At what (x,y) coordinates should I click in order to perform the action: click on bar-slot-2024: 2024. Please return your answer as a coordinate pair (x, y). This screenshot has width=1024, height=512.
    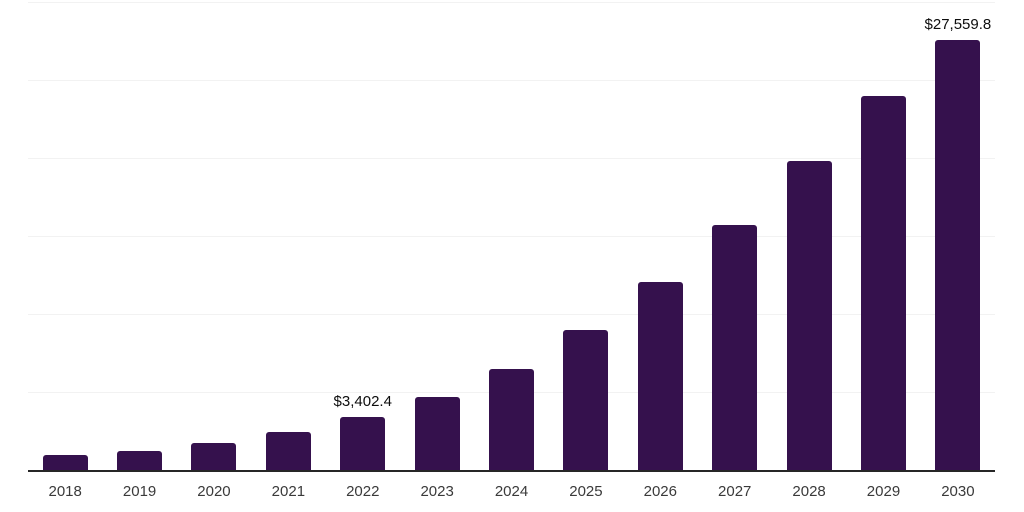
    Looking at the image, I should click on (511, 251).